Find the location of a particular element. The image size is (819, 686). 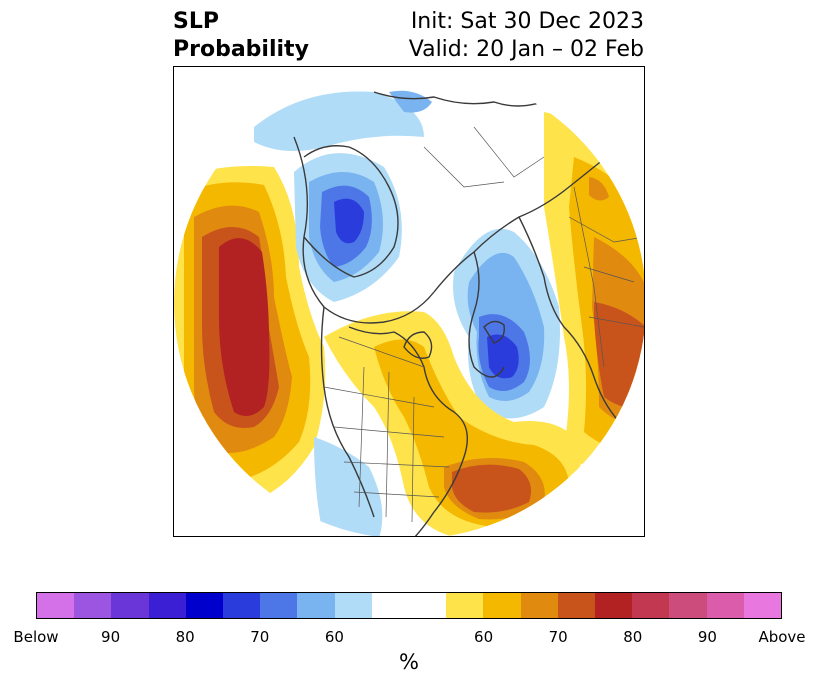

europe-above-region is located at coordinates (594, 293).